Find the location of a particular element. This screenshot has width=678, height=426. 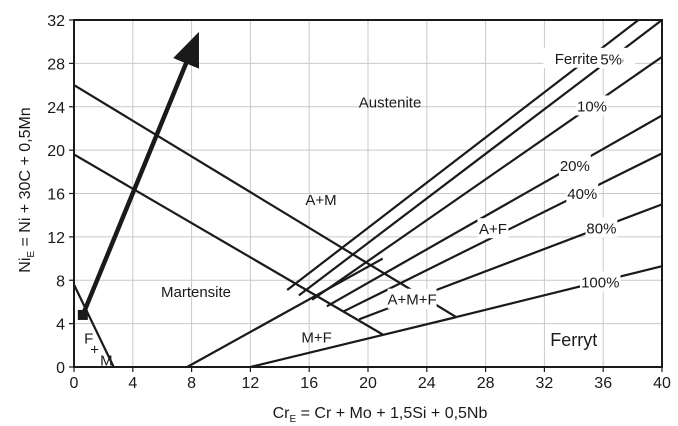

x-tick-label: 36 is located at coordinates (603, 383).